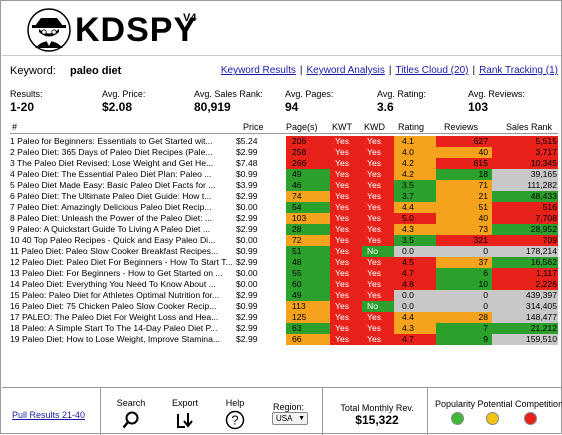 This screenshot has height=435, width=562. What do you see at coordinates (49, 415) in the screenshot?
I see `pull-more-results-link: Pull Results 21-40` at bounding box center [49, 415].